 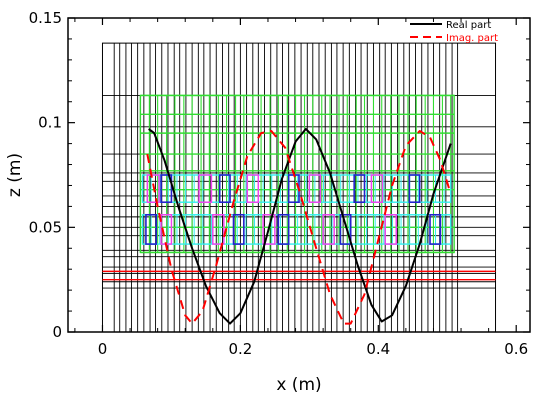 What do you see at coordinates (516, 349) in the screenshot?
I see `x-tick-label: 0.6` at bounding box center [516, 349].